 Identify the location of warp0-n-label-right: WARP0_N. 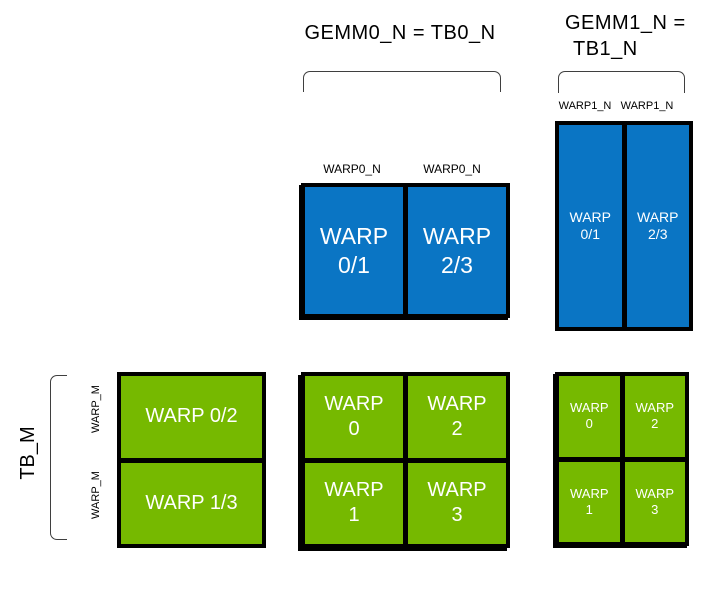
(452, 169).